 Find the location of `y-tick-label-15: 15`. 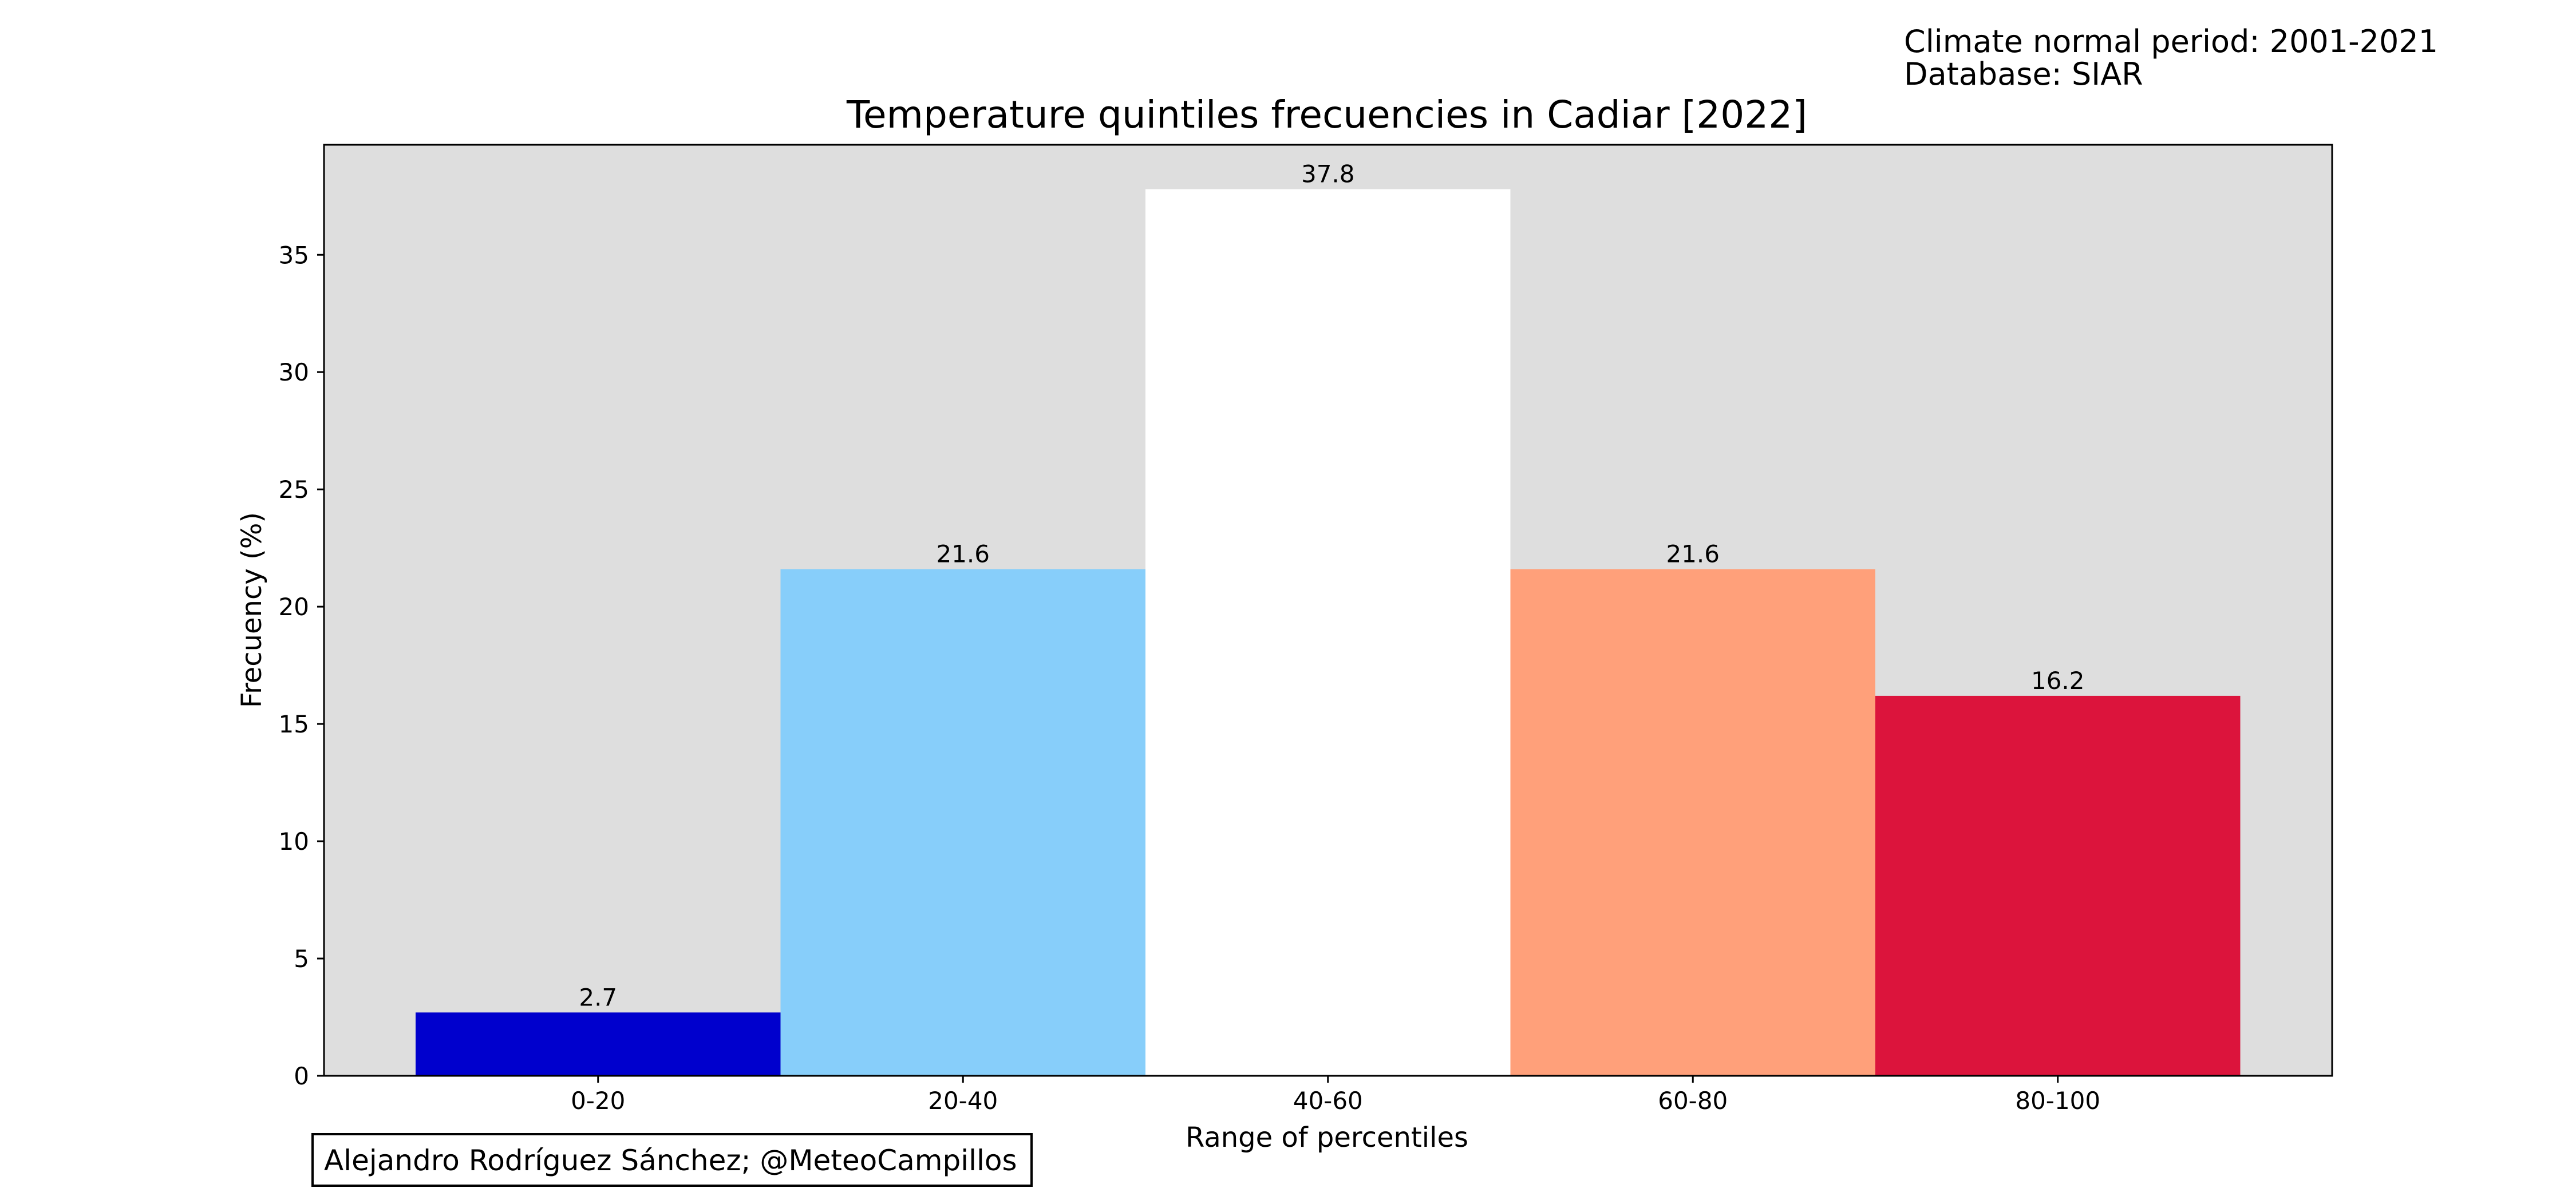

y-tick-label-15: 15 is located at coordinates (294, 724).